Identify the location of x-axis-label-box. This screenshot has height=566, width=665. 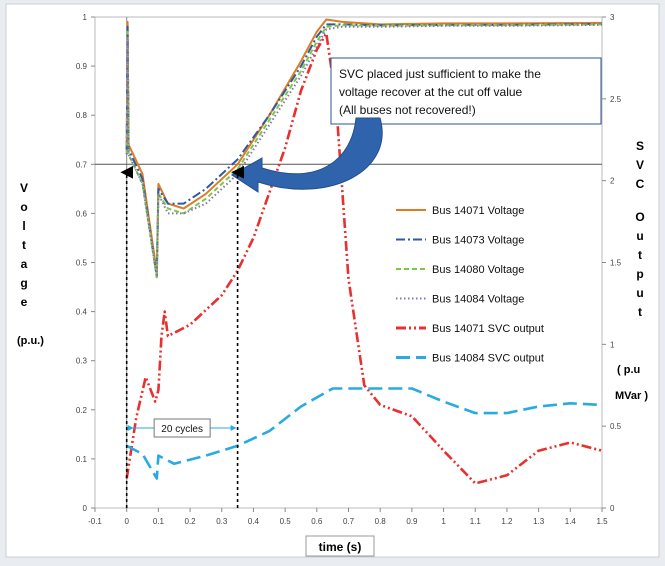
(340, 546).